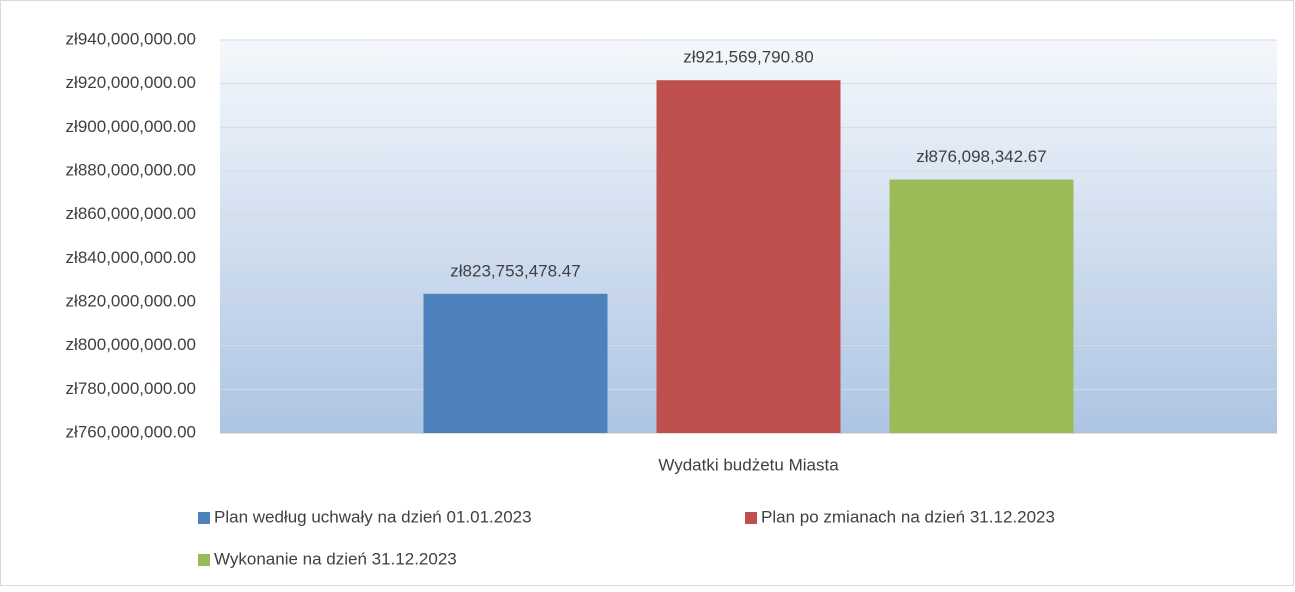 Image resolution: width=1295 pixels, height=592 pixels. What do you see at coordinates (131, 257) in the screenshot?
I see `y-tick-label: zł840,000,000.00` at bounding box center [131, 257].